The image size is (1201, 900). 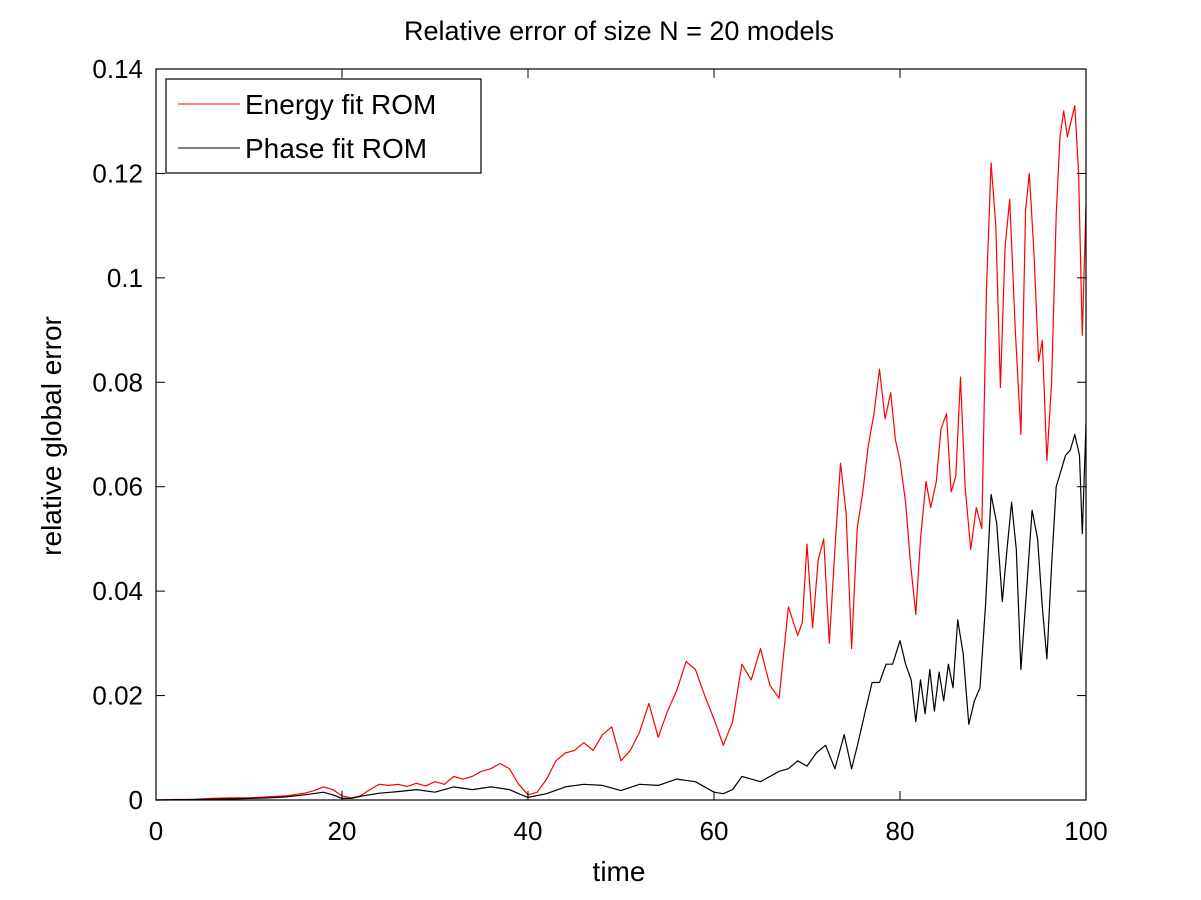 I want to click on y-tick-label: 0.14, so click(x=117, y=69).